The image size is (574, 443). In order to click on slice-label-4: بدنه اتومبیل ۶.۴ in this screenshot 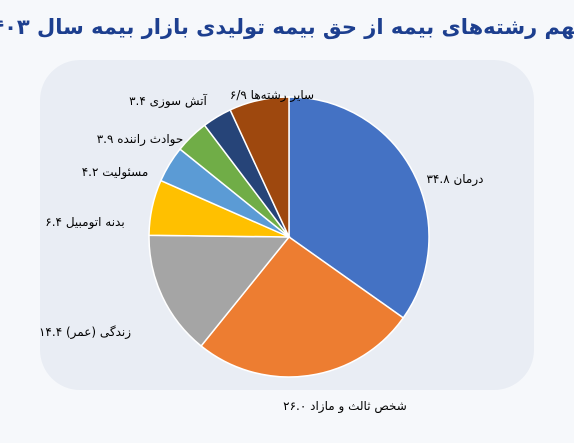, I will do `click(84, 222)`.